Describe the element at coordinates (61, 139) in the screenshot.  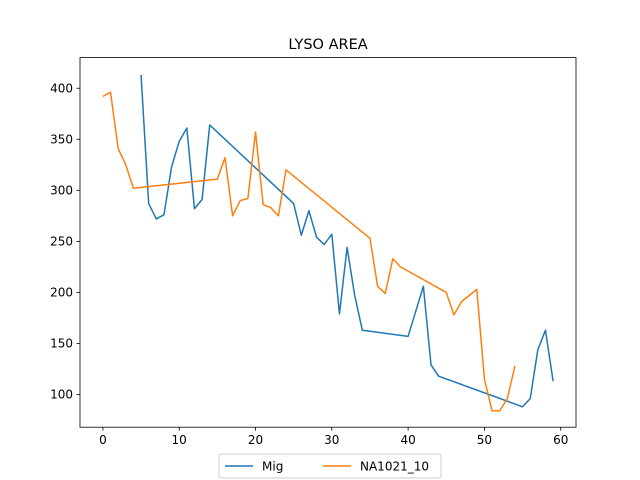
I see `y-tick-label: 350` at that location.